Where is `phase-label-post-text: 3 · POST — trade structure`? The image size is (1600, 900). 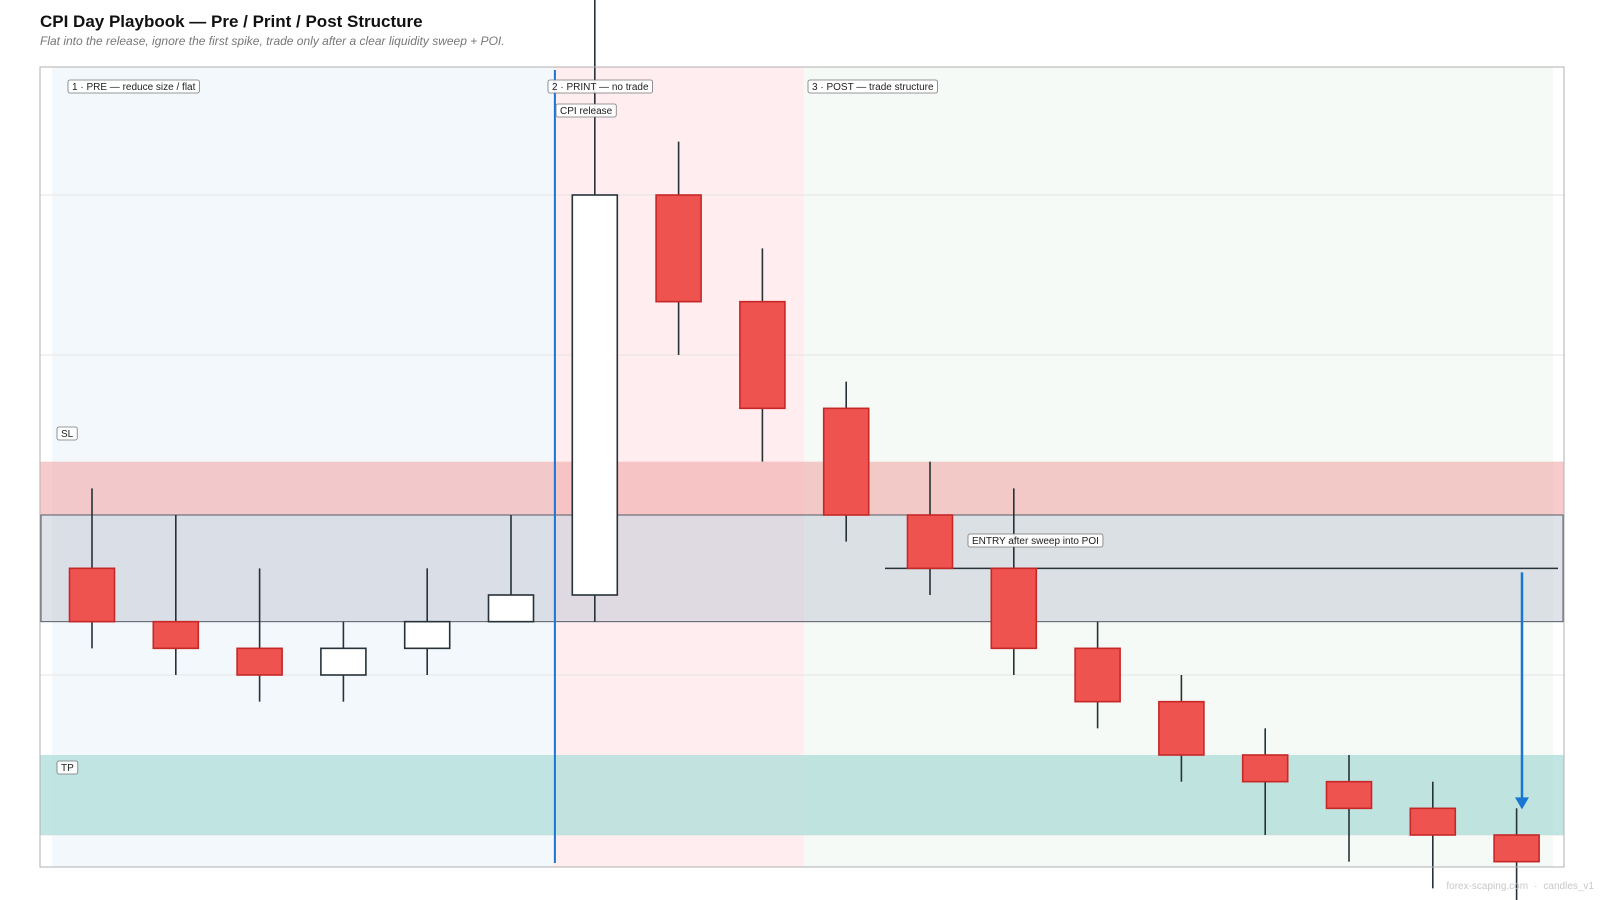 phase-label-post-text: 3 · POST — trade structure is located at coordinates (873, 87).